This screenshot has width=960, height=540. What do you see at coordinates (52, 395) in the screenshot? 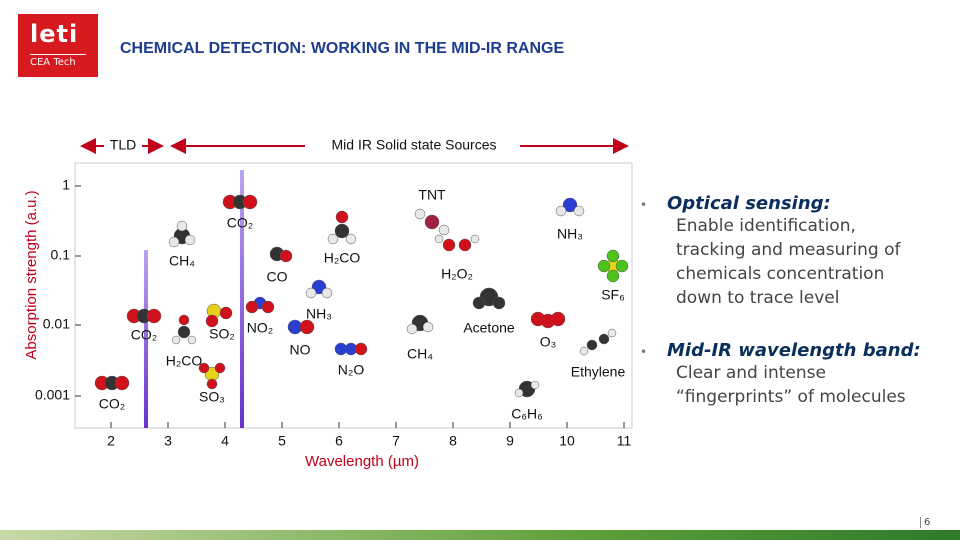
I see `y-tick-label: 0.001` at bounding box center [52, 395].